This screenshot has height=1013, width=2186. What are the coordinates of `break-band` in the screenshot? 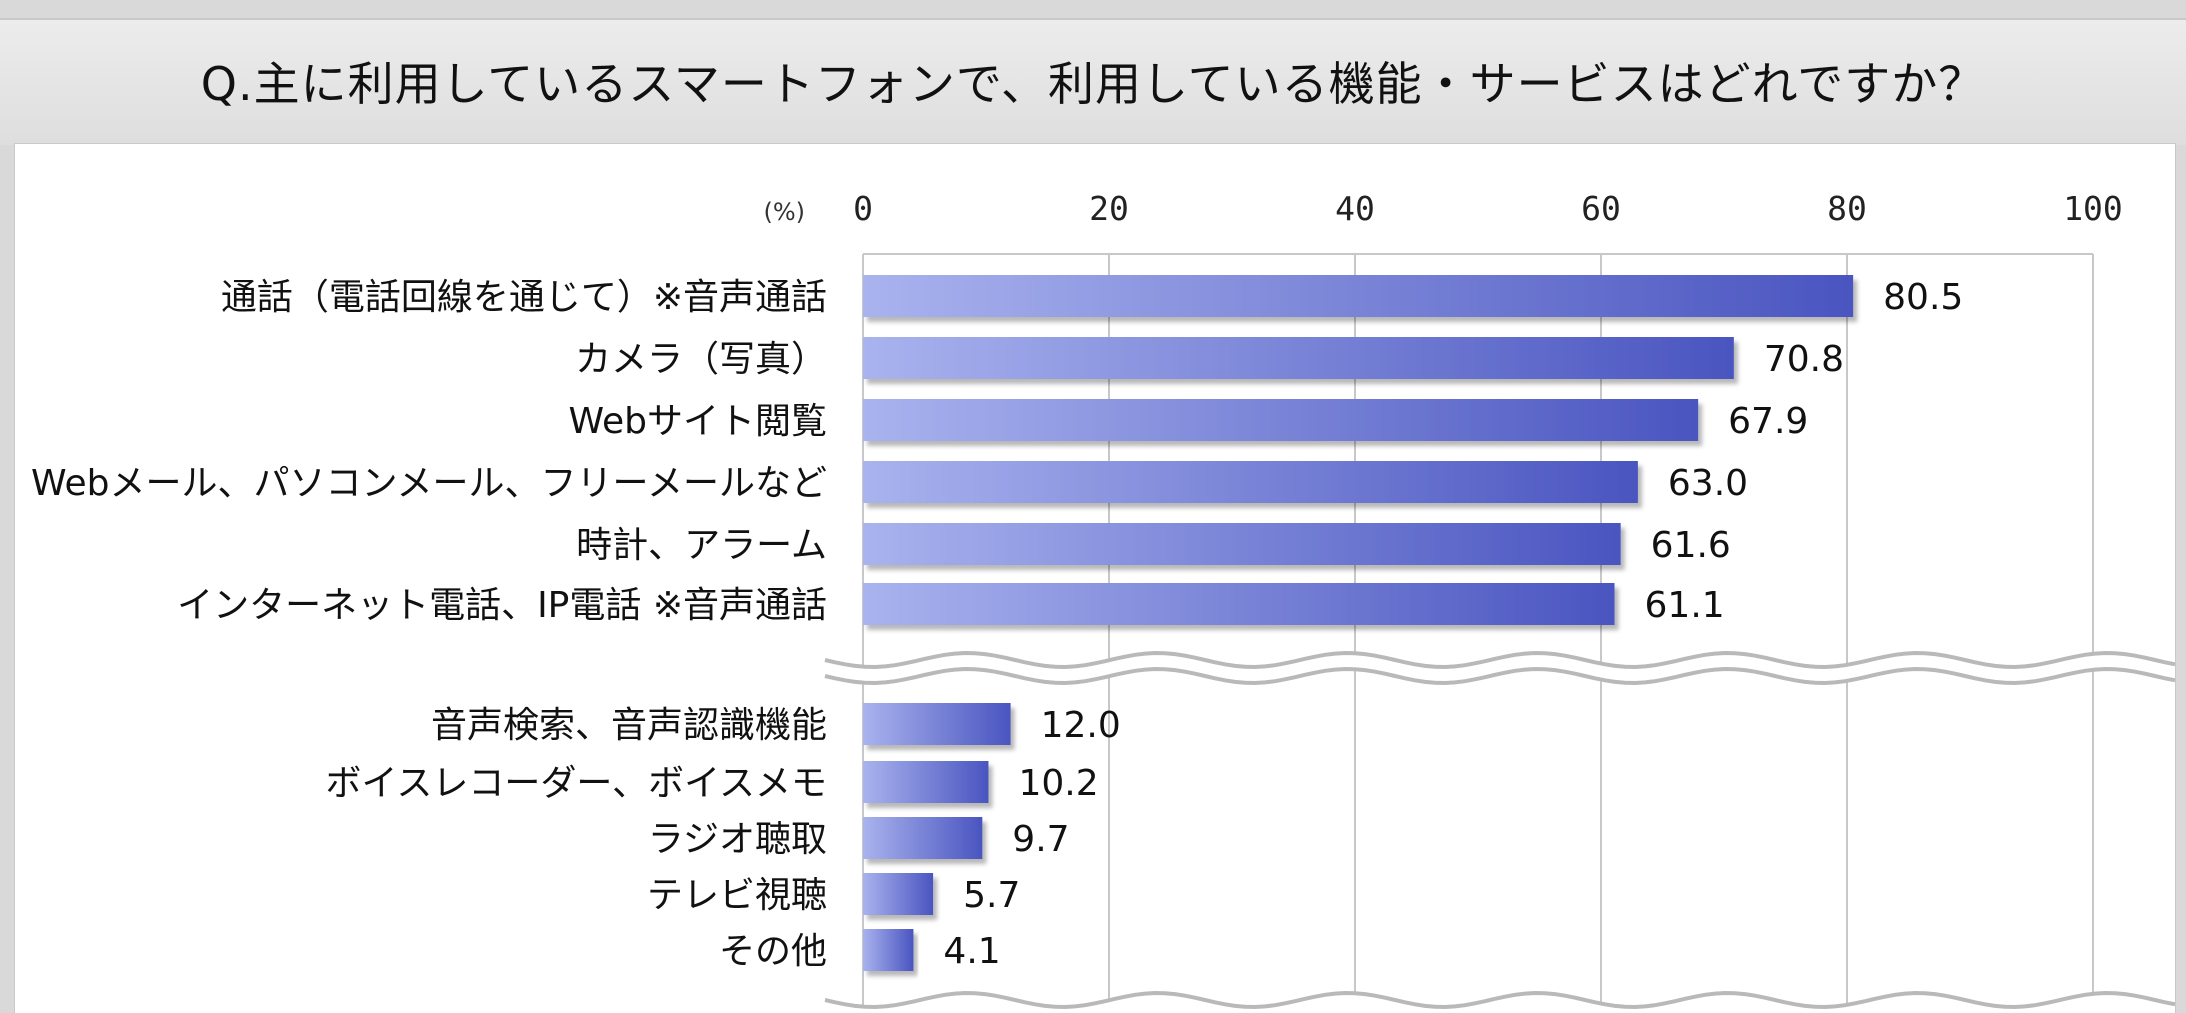 It's located at (1500, 668).